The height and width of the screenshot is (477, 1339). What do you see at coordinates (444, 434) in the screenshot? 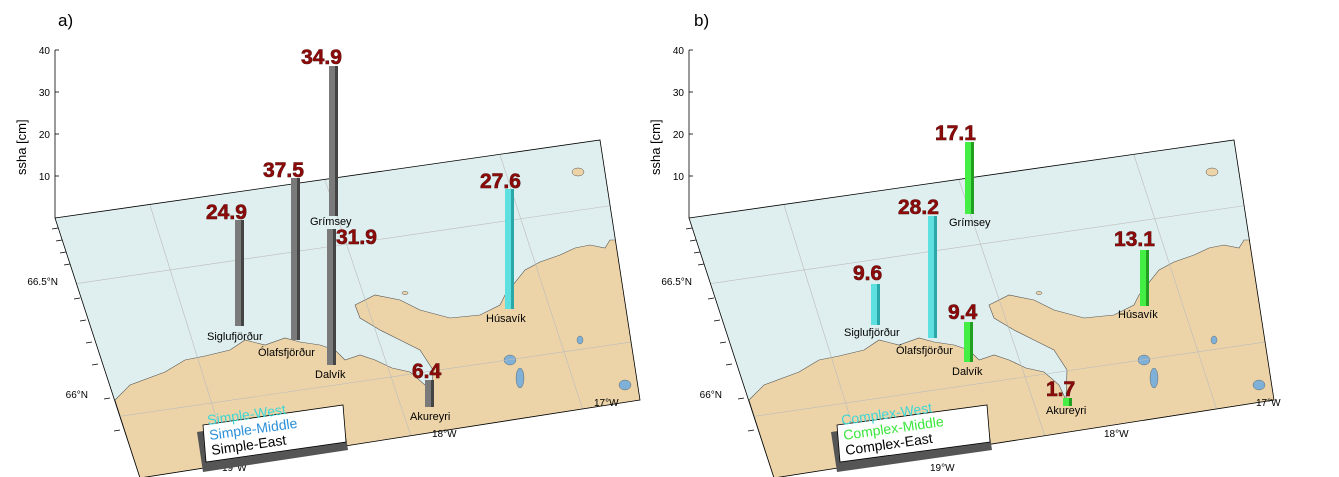
I see `lon-label-a-18: 18°W` at bounding box center [444, 434].